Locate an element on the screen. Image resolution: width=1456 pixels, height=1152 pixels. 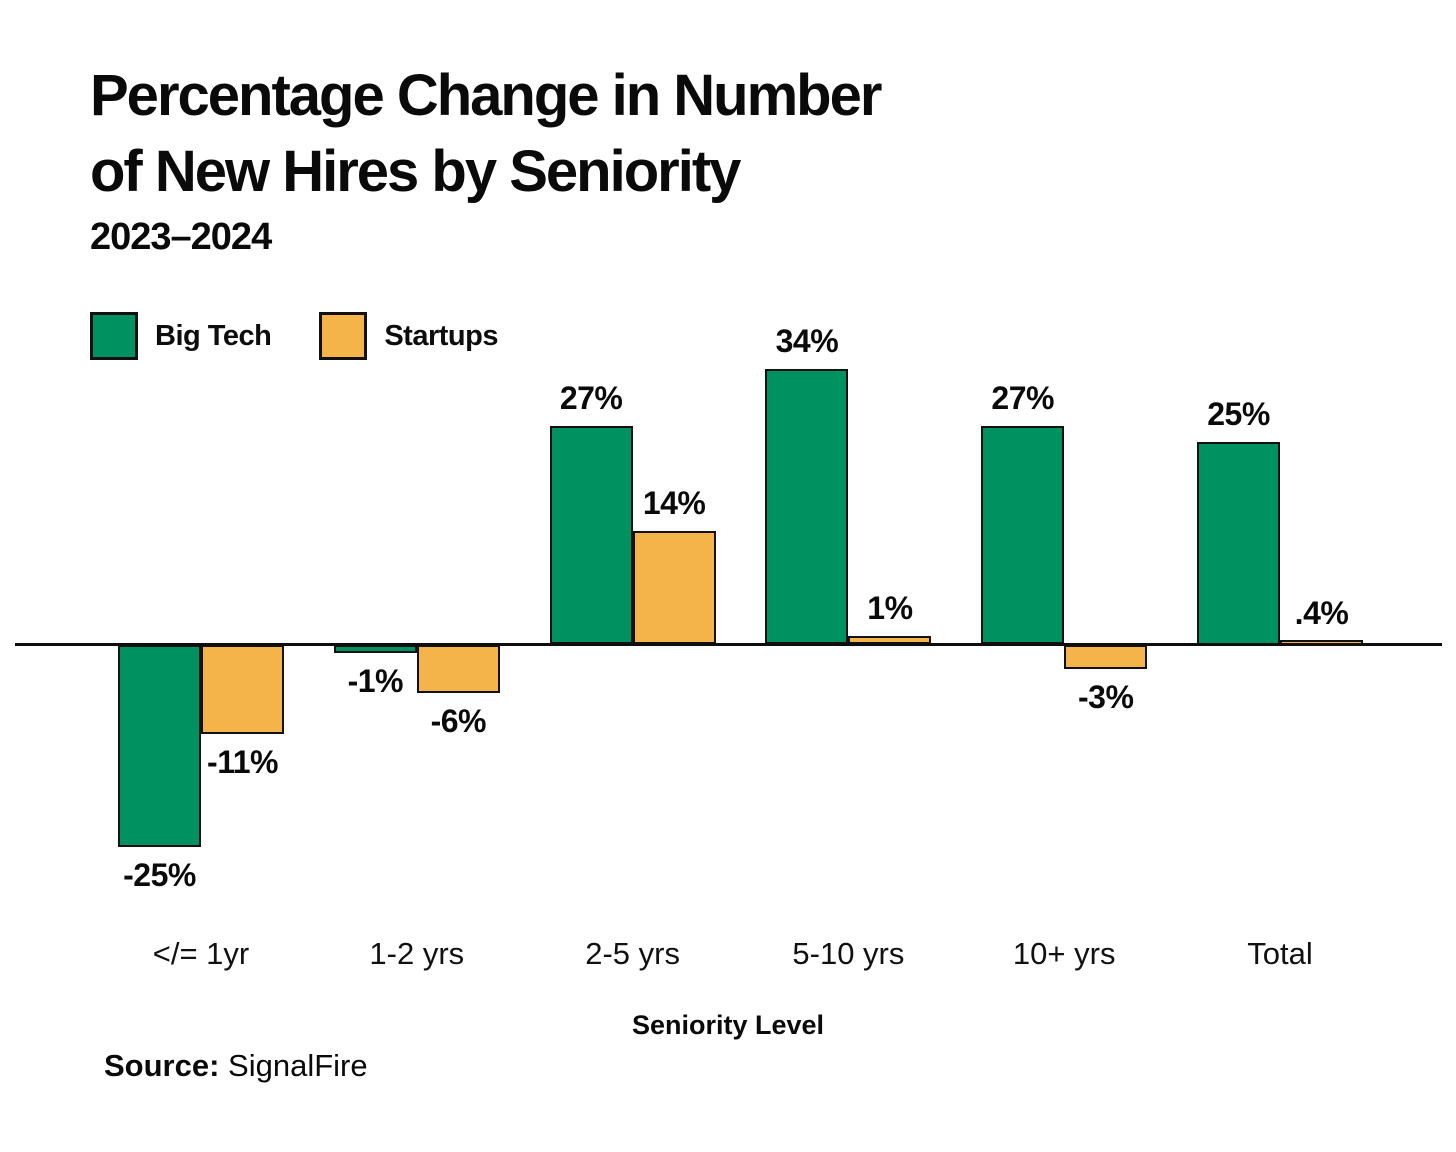
legend-swatch-big-tech is located at coordinates (114, 336).